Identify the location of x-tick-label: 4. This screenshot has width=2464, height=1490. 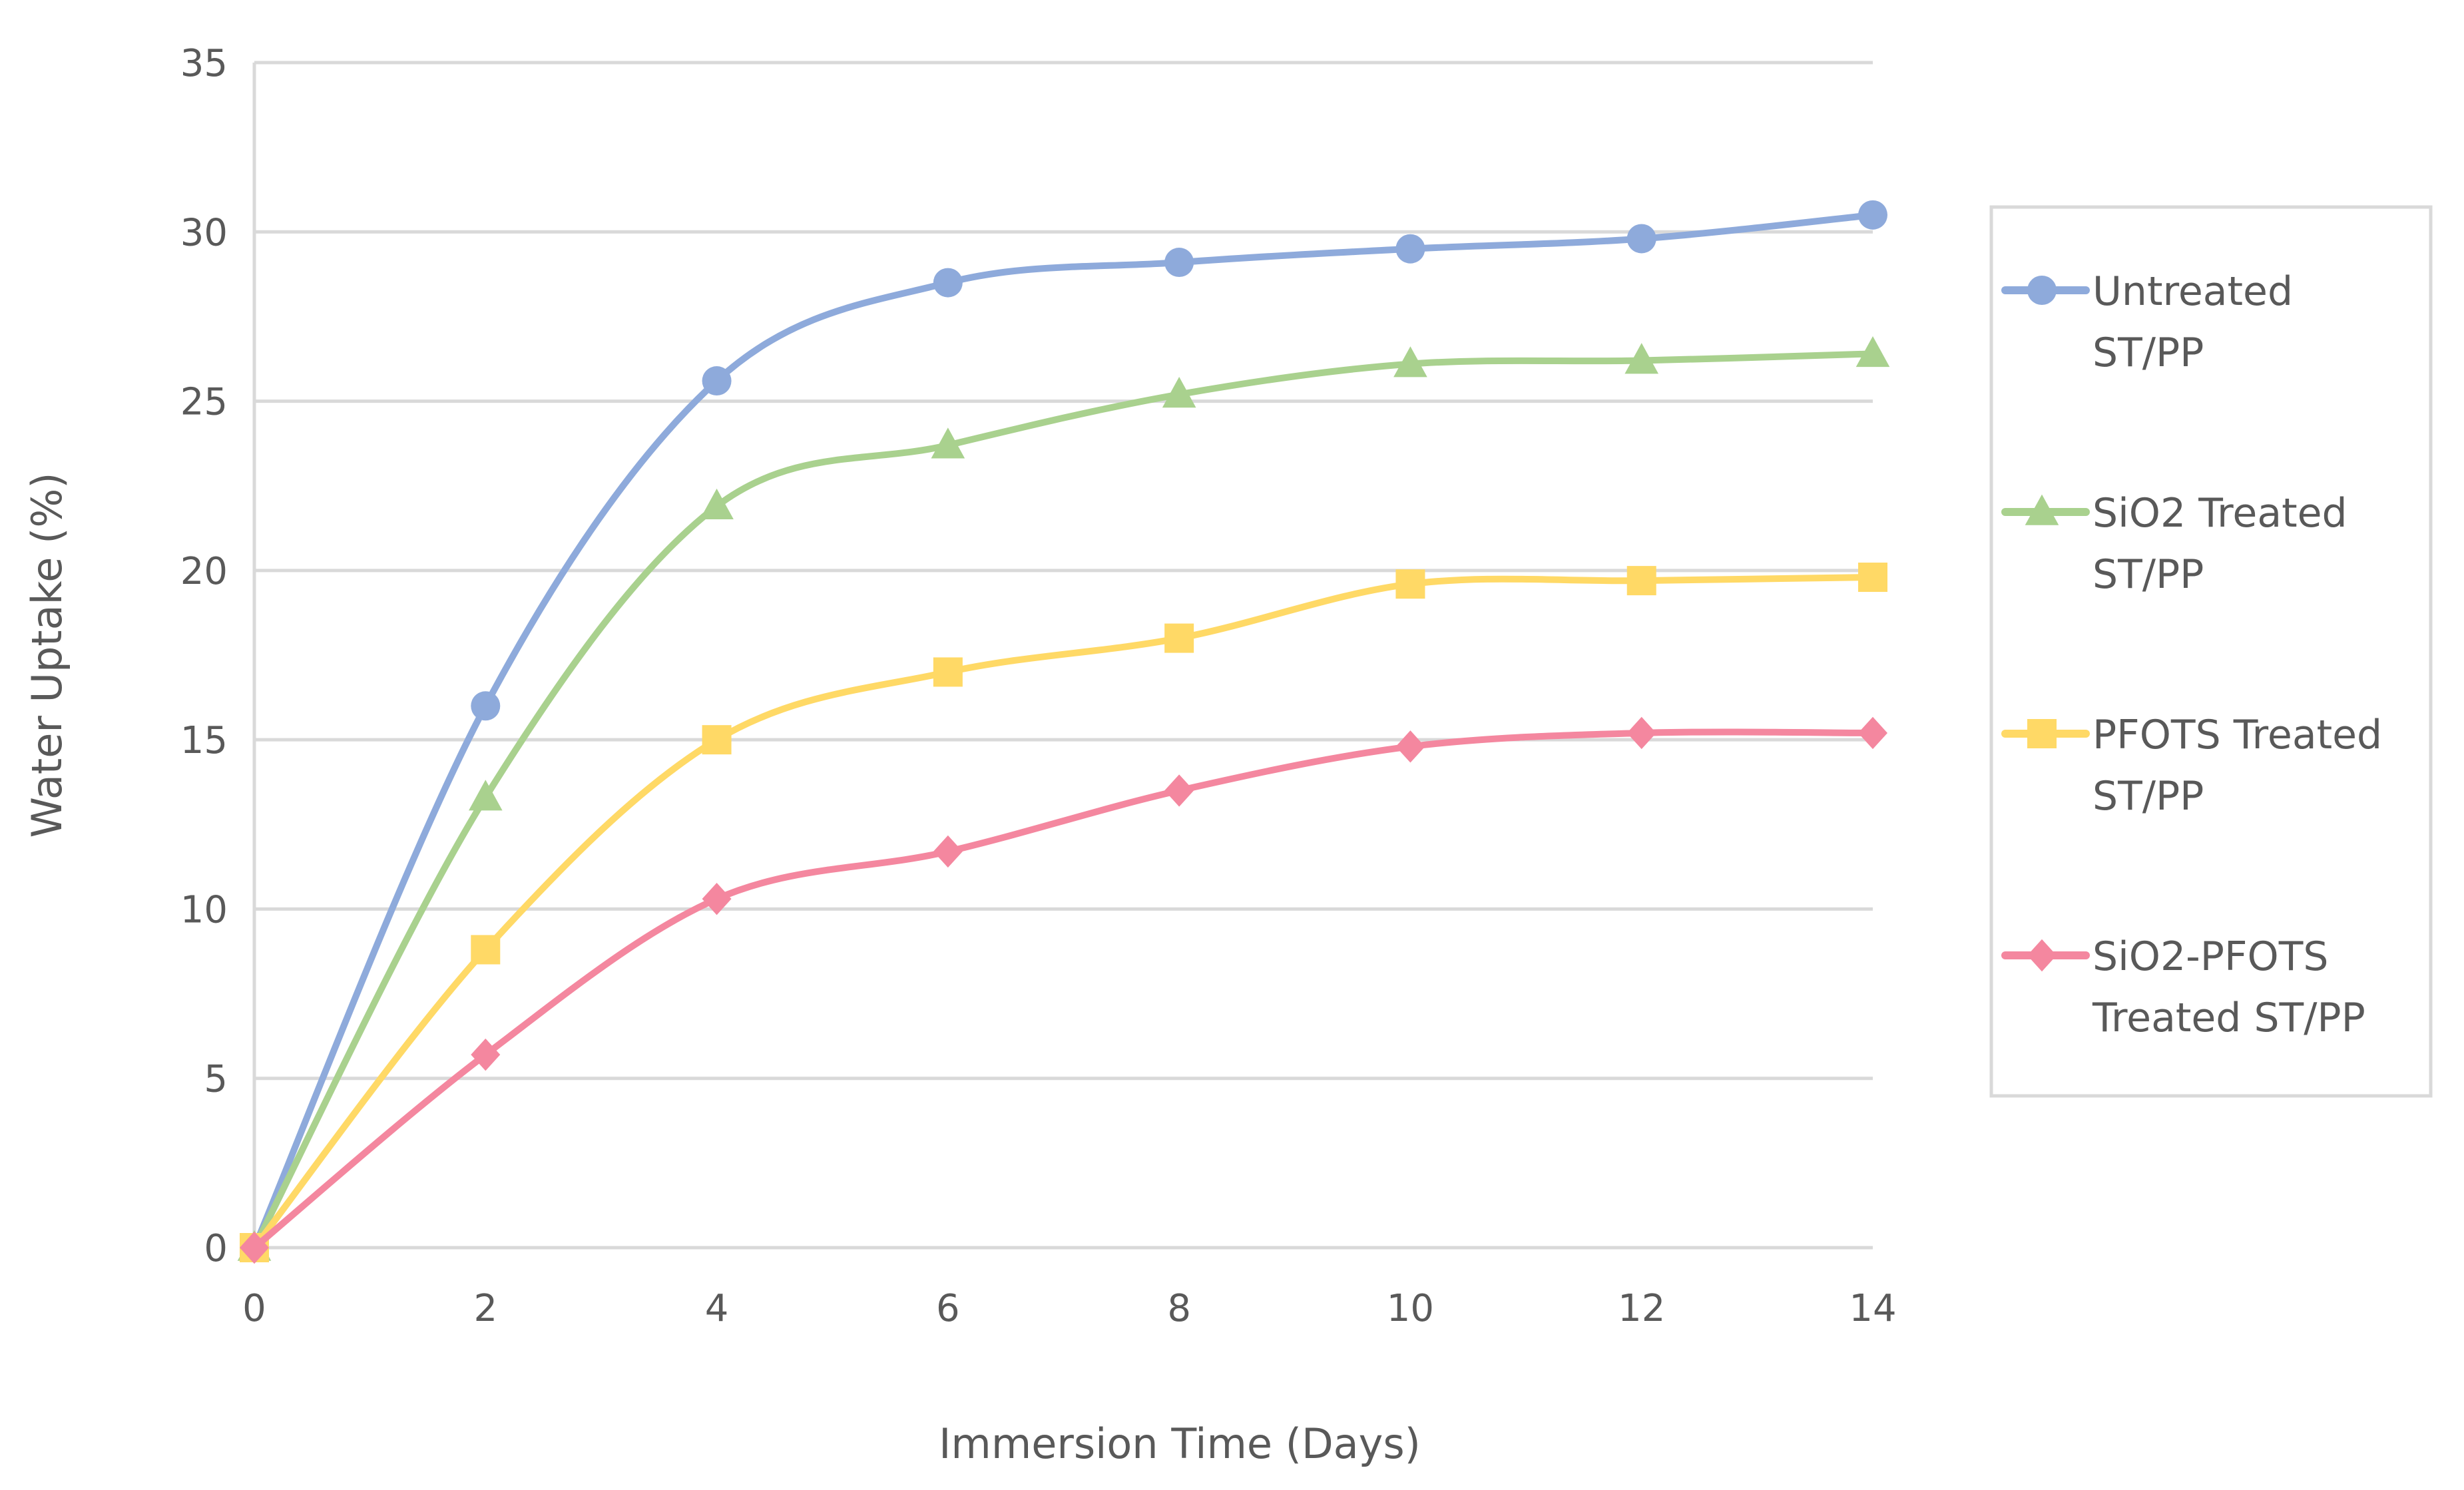
(717, 1308).